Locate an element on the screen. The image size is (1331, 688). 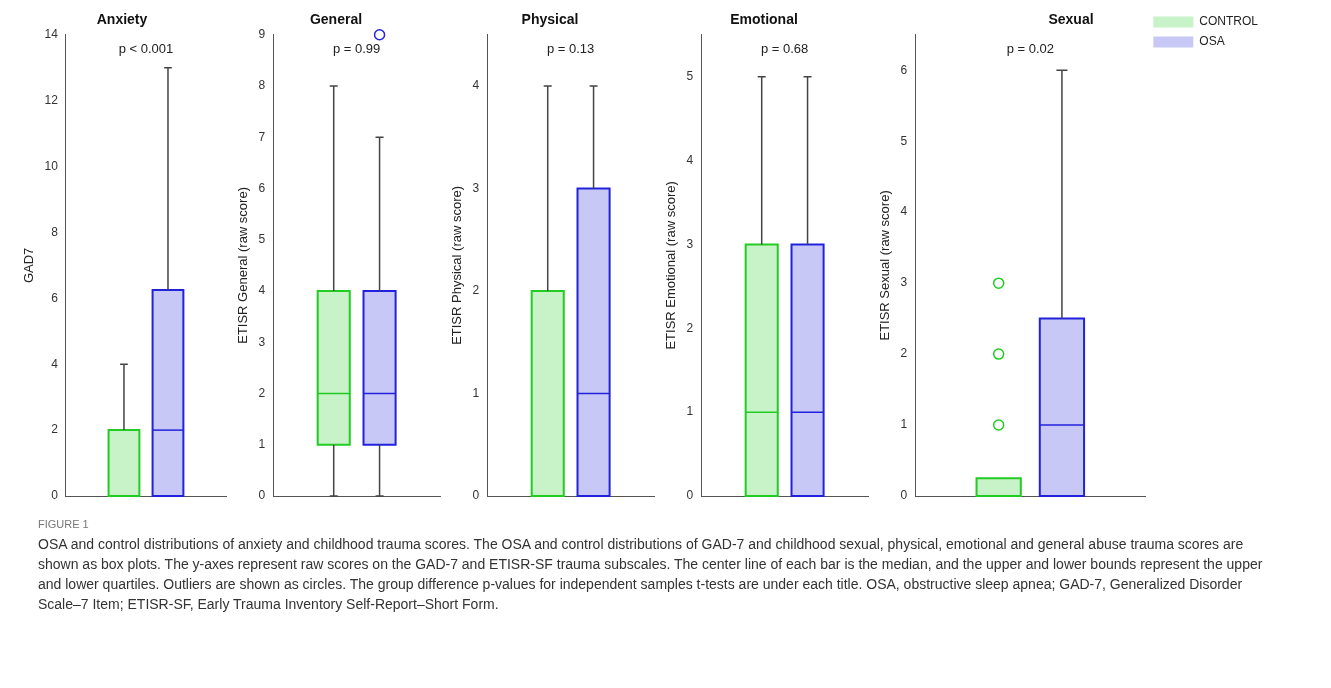
annotation: p < 0.001 is located at coordinates (146, 48).